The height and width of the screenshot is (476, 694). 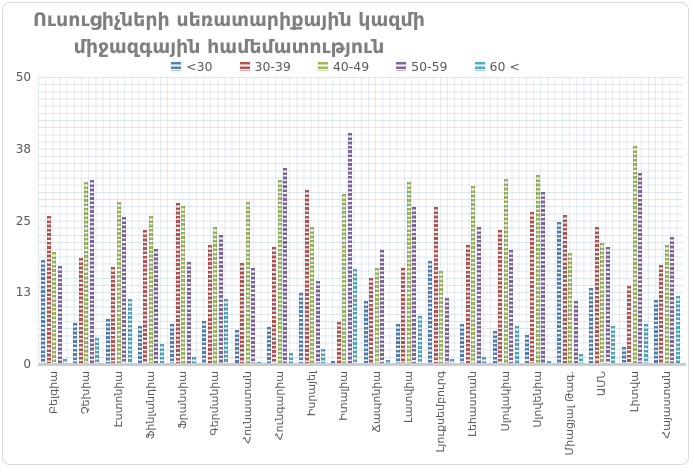 What do you see at coordinates (27, 364) in the screenshot?
I see `y-tick-label: 0` at bounding box center [27, 364].